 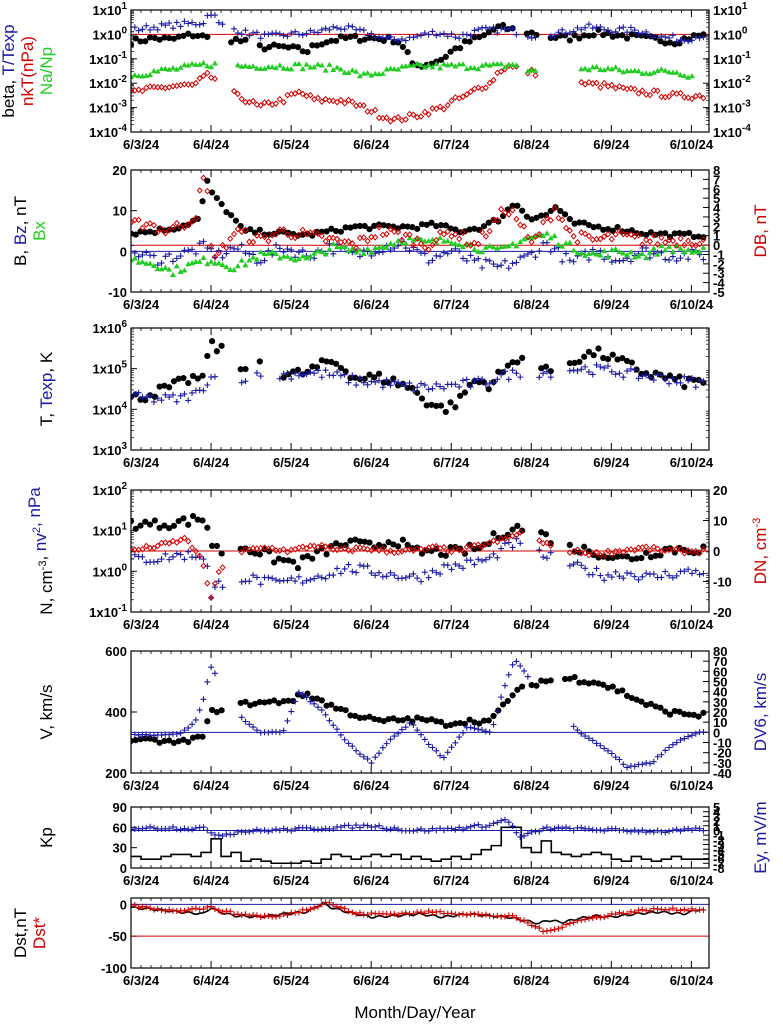 I want to click on y-tick-label-right: 4, so click(x=717, y=812).